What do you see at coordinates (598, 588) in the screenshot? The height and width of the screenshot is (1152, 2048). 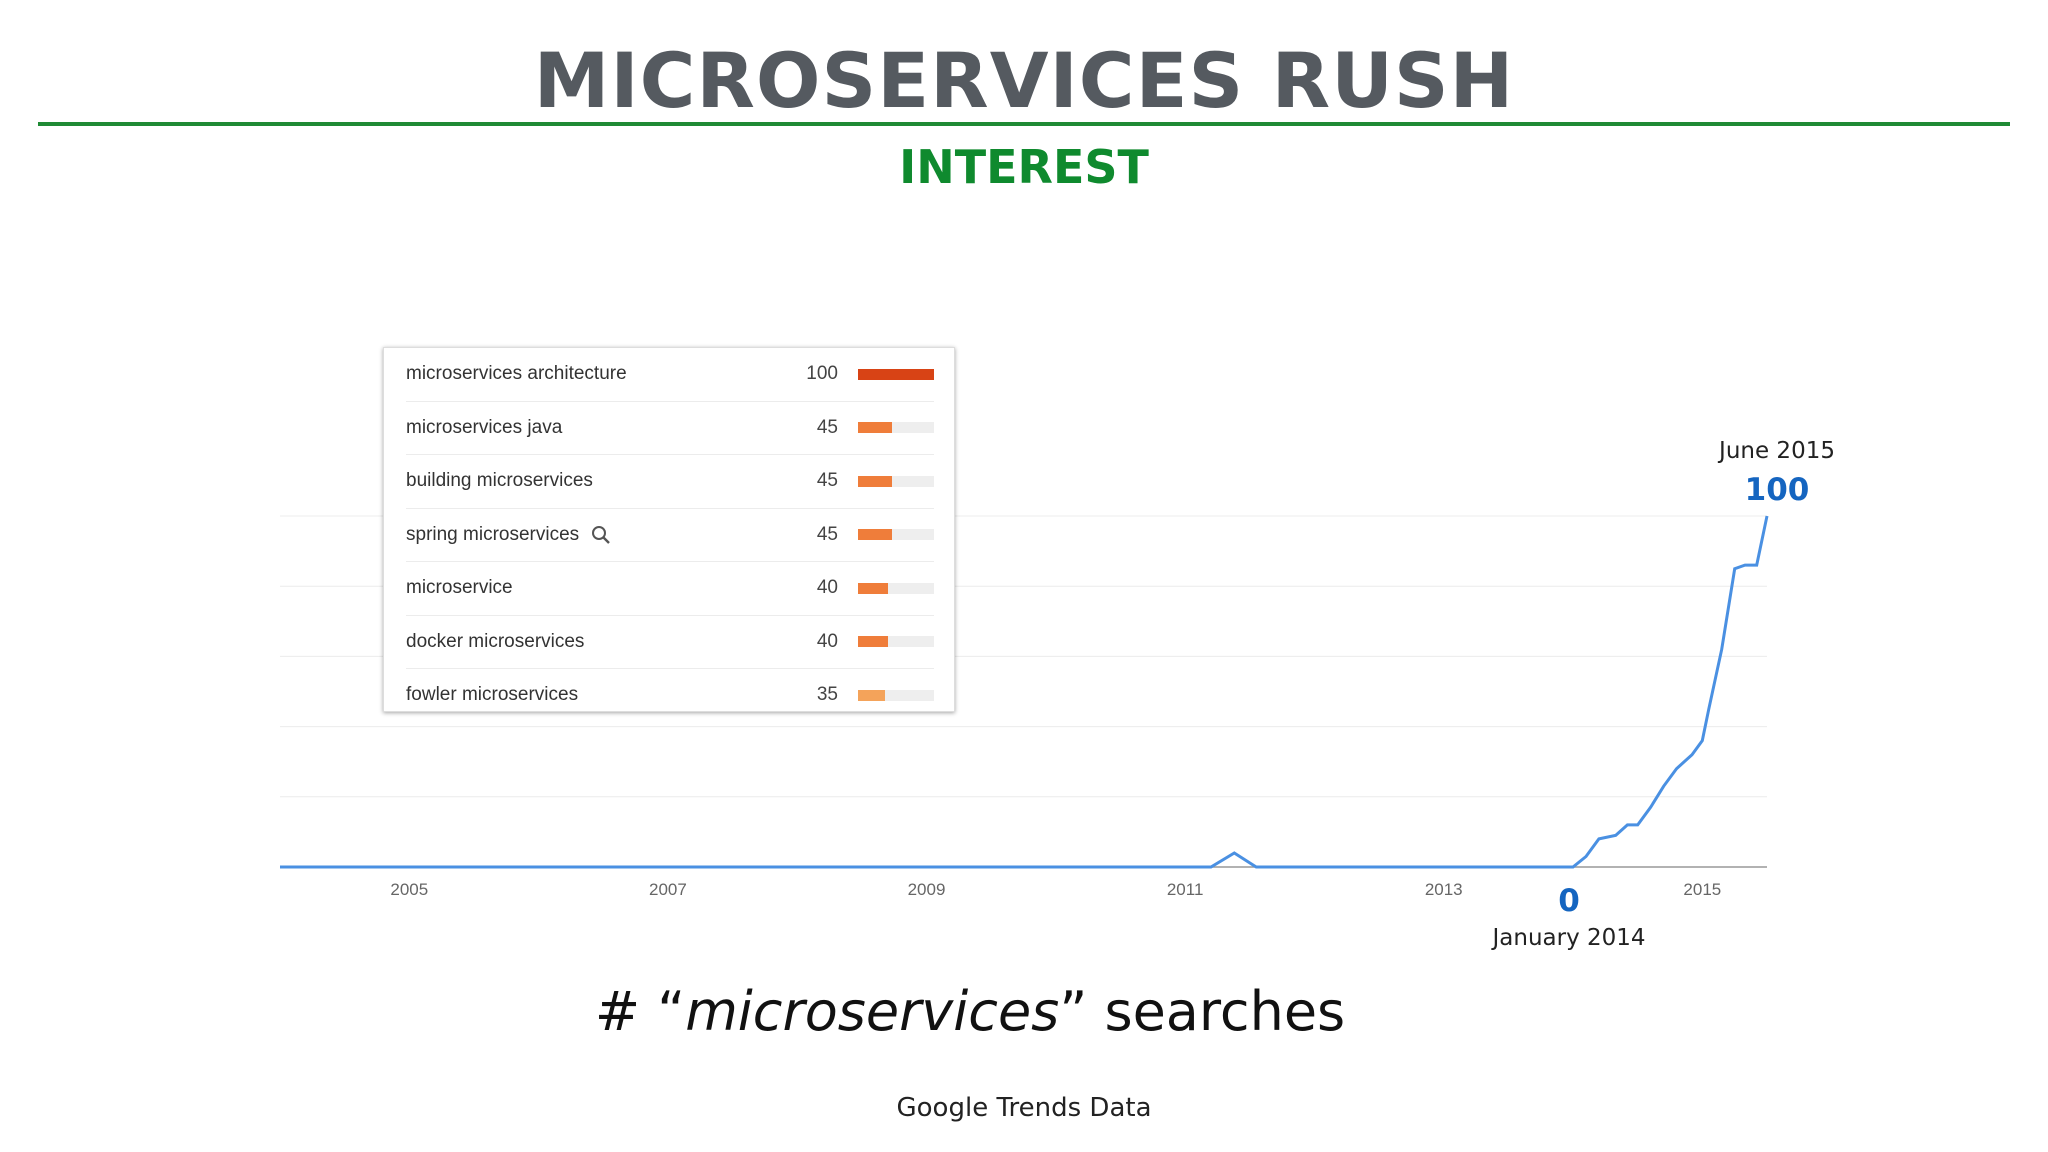 I see `query-label: microservice` at bounding box center [598, 588].